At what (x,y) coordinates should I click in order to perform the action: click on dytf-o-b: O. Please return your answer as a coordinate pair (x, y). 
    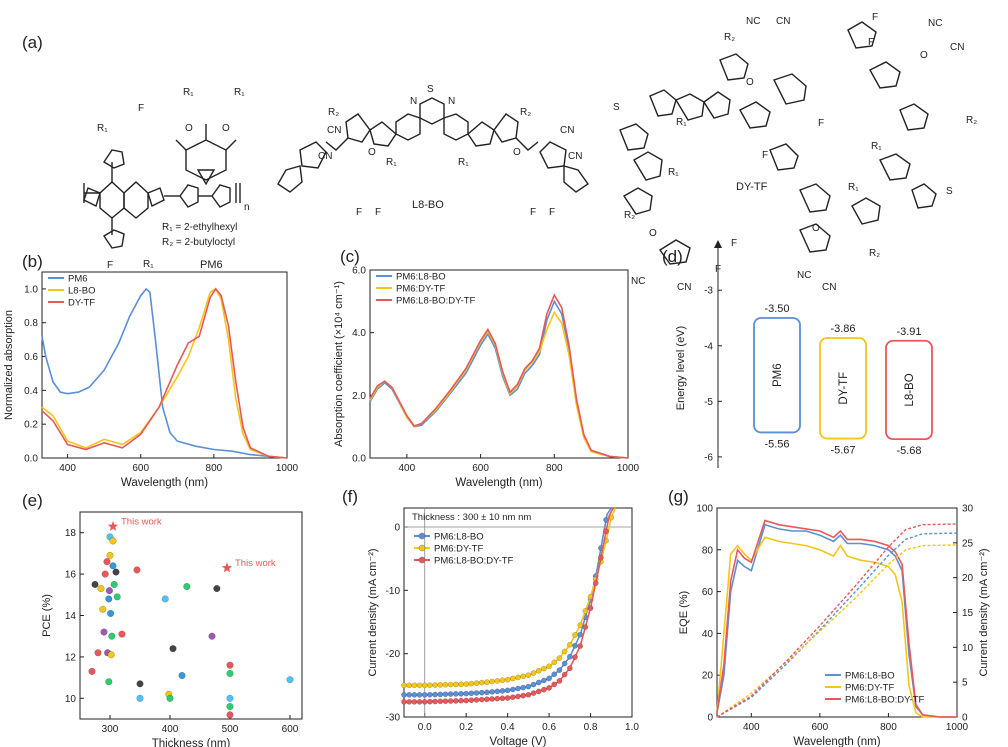
    Looking at the image, I should click on (653, 233).